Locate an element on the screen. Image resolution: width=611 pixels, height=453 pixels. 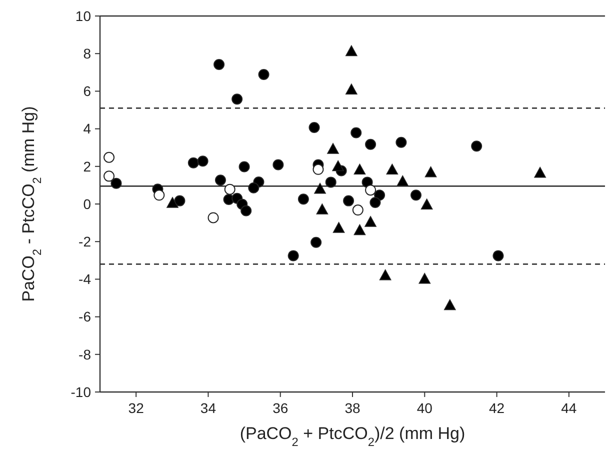
x-tick-label: 42 is located at coordinates (496, 408).